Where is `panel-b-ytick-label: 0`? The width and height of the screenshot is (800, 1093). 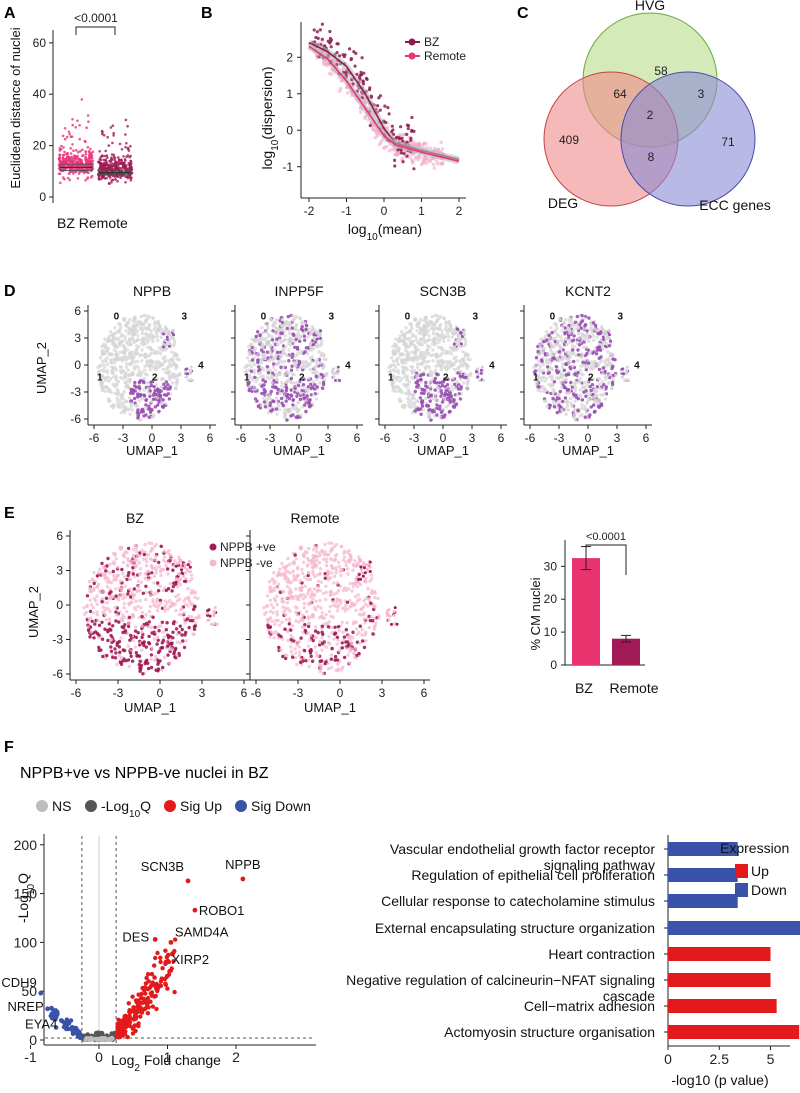
panel-b-ytick-label: 0 is located at coordinates (289, 130).